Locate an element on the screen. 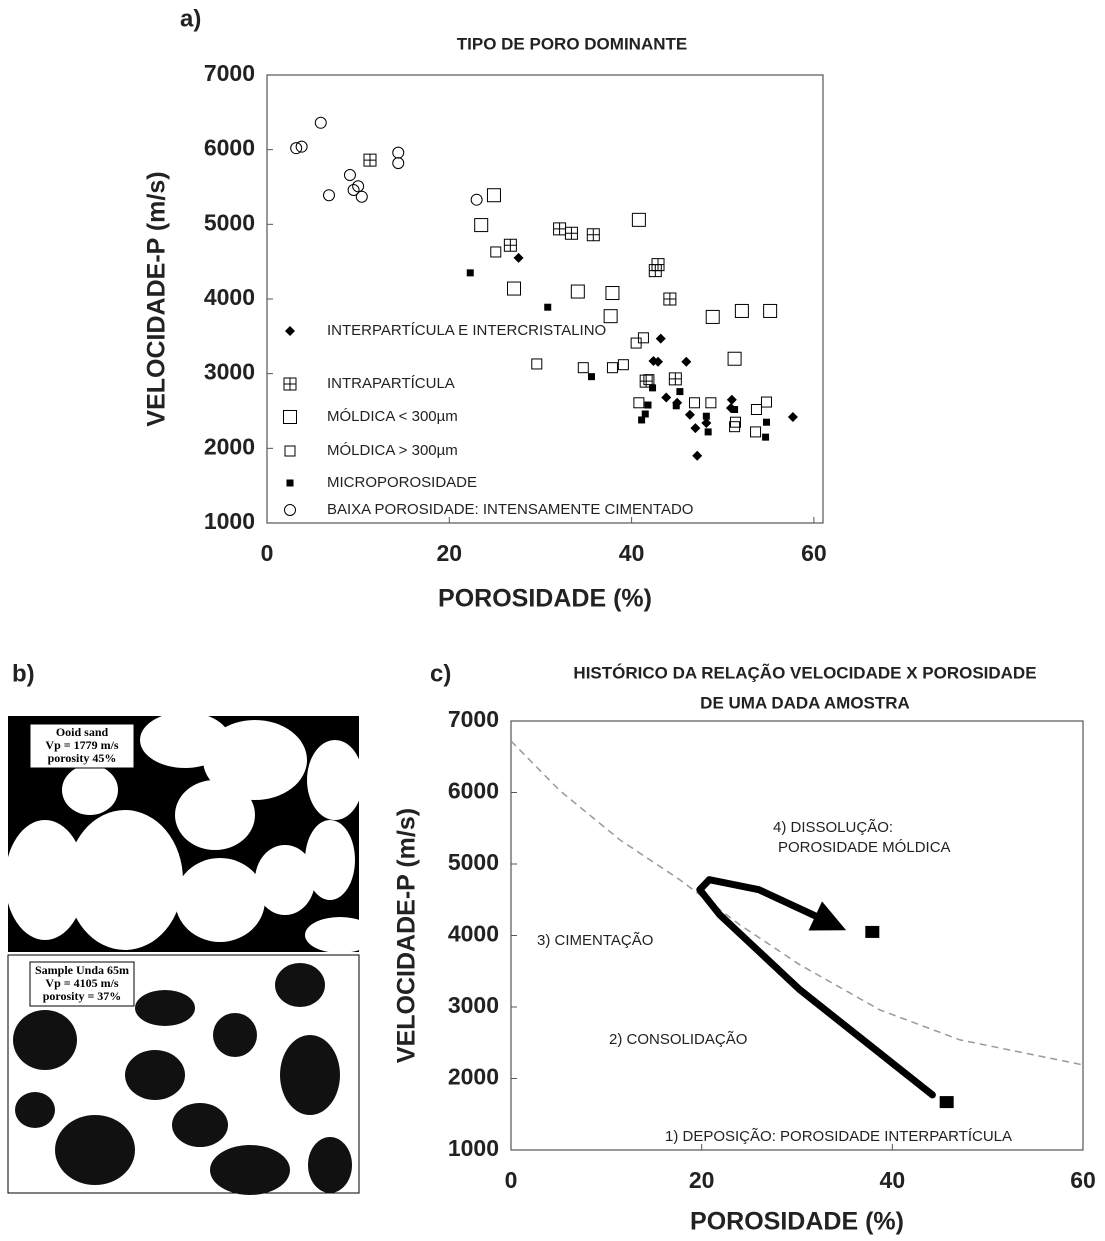  legend-label: INTERPARTÍCULA E INTERCRISTALINO is located at coordinates (466, 330).